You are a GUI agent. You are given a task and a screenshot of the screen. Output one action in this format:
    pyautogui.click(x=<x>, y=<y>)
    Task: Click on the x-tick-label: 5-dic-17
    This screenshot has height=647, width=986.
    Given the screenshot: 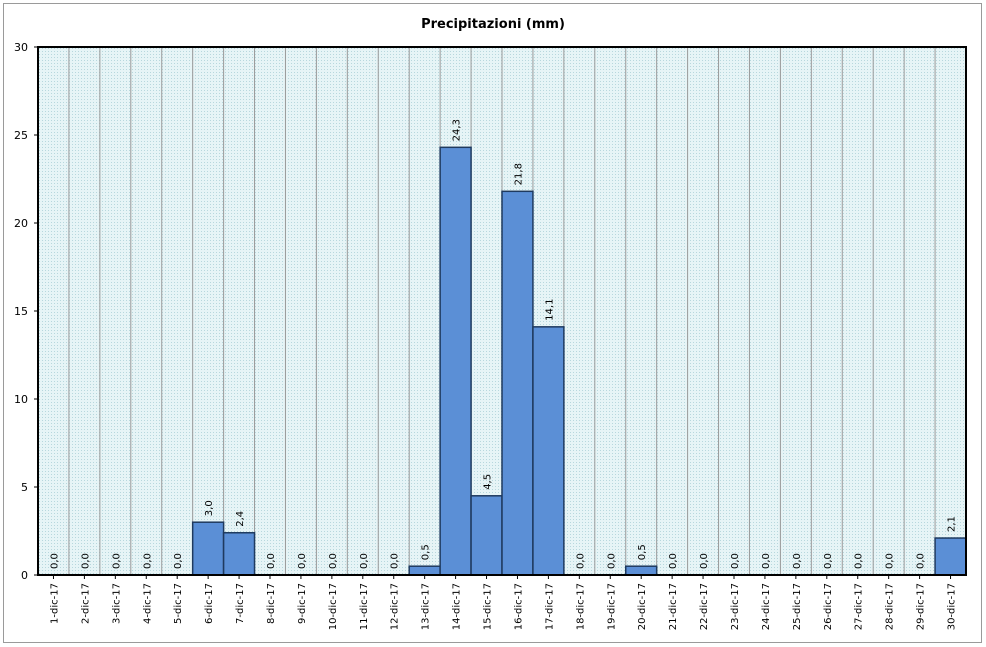 What is the action you would take?
    pyautogui.click(x=178, y=603)
    